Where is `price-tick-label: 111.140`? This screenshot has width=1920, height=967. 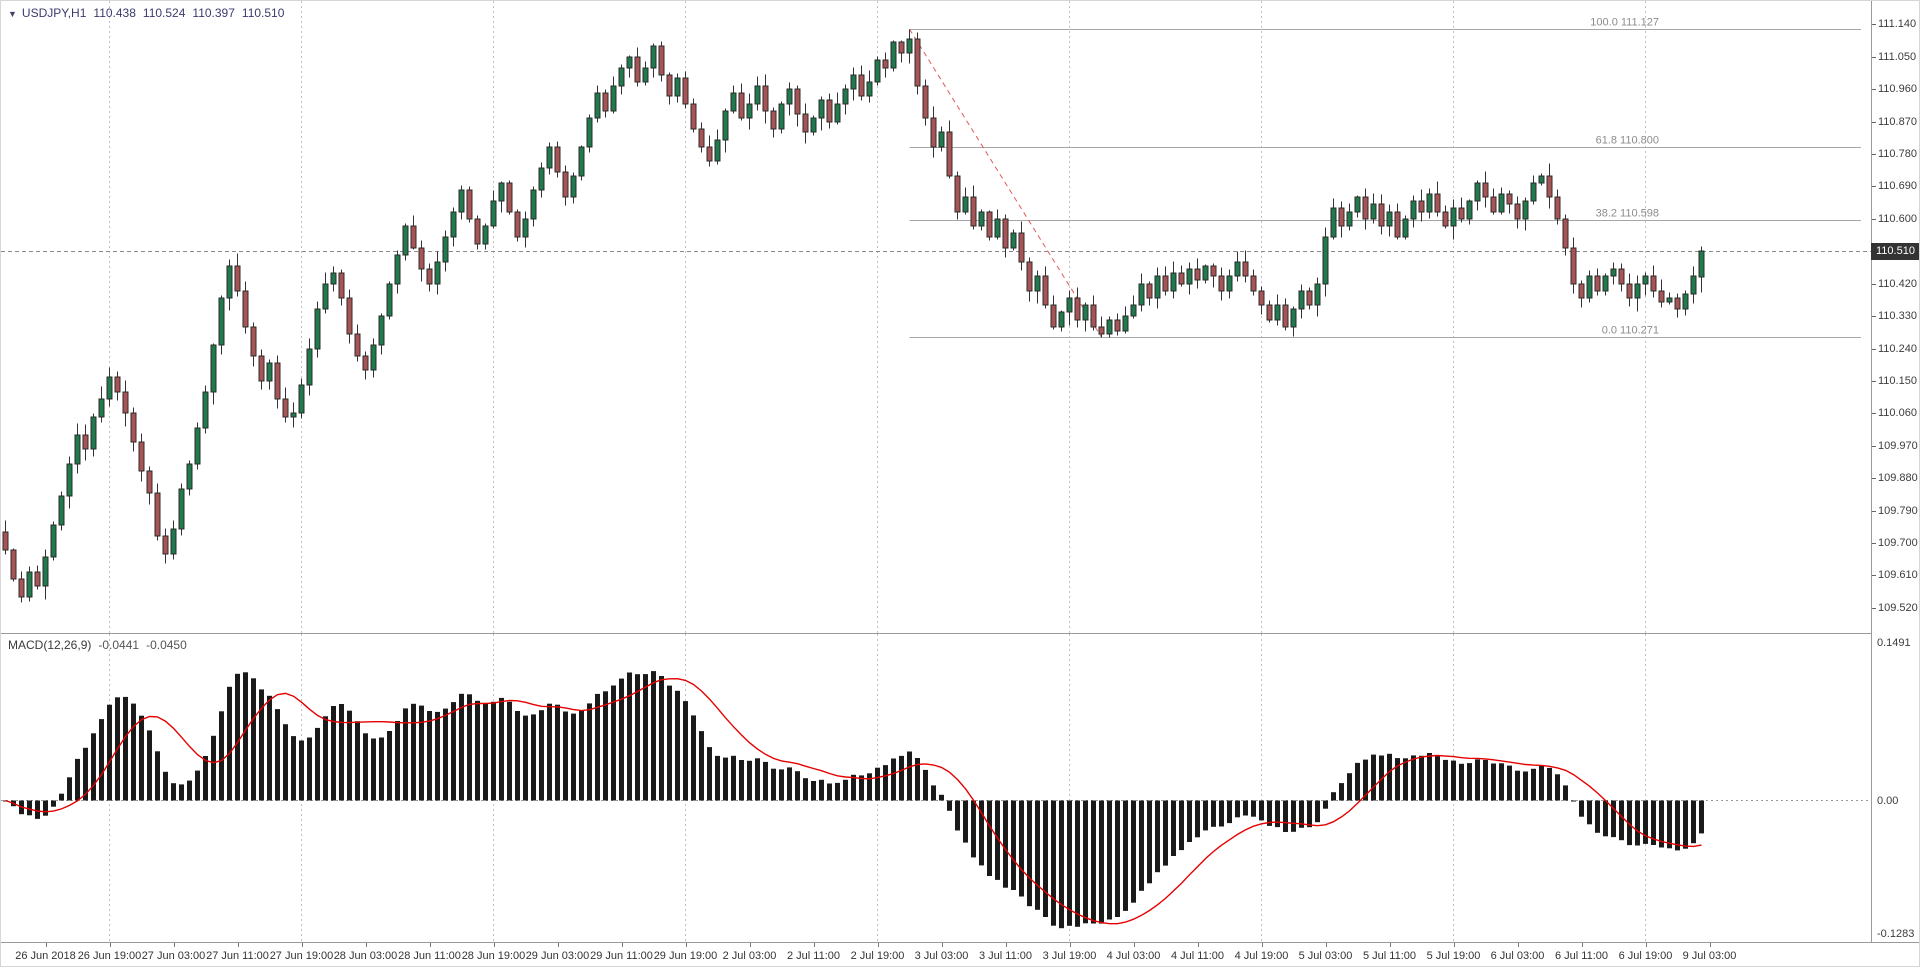 price-tick-label: 111.140 is located at coordinates (1897, 24).